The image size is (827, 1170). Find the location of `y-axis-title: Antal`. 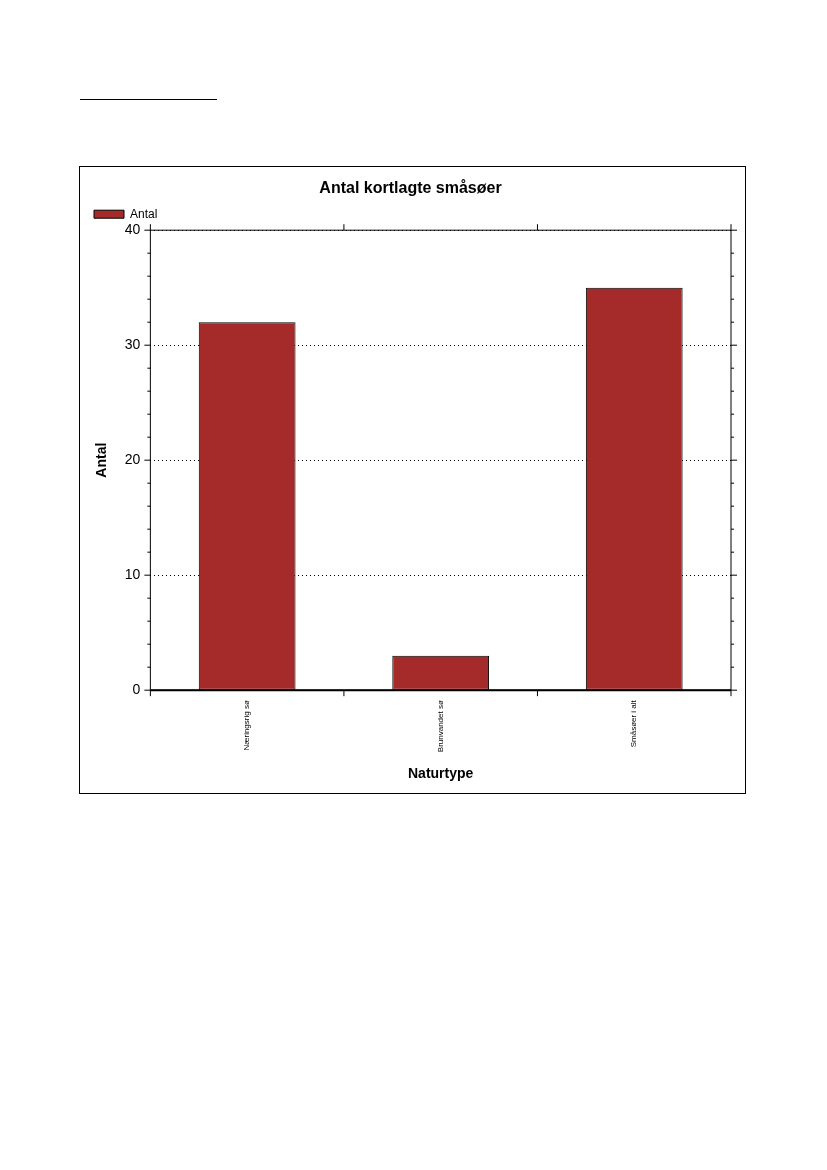

y-axis-title: Antal is located at coordinates (101, 460).